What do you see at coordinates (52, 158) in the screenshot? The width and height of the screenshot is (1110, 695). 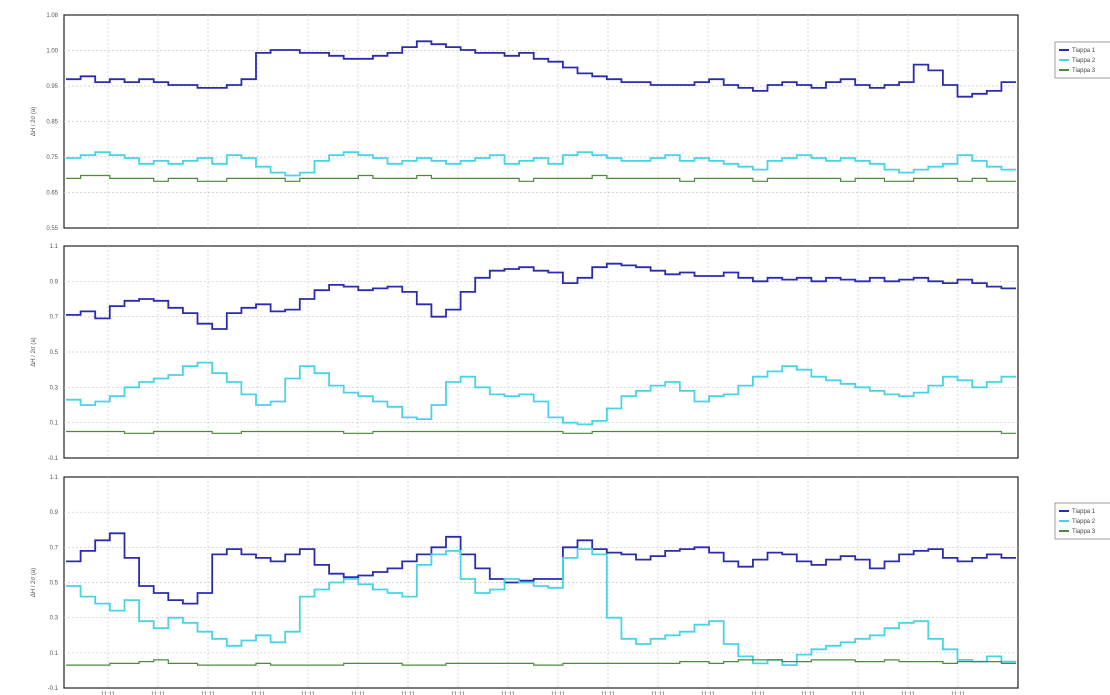 I see `y-tick-label: 0.75` at bounding box center [52, 158].